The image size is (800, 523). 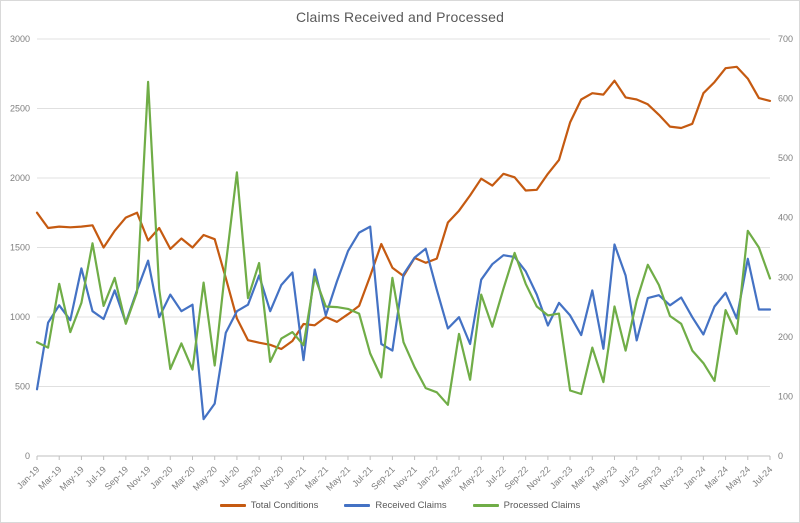 I want to click on legend-item-total-conditions: Total Conditions, so click(x=269, y=505).